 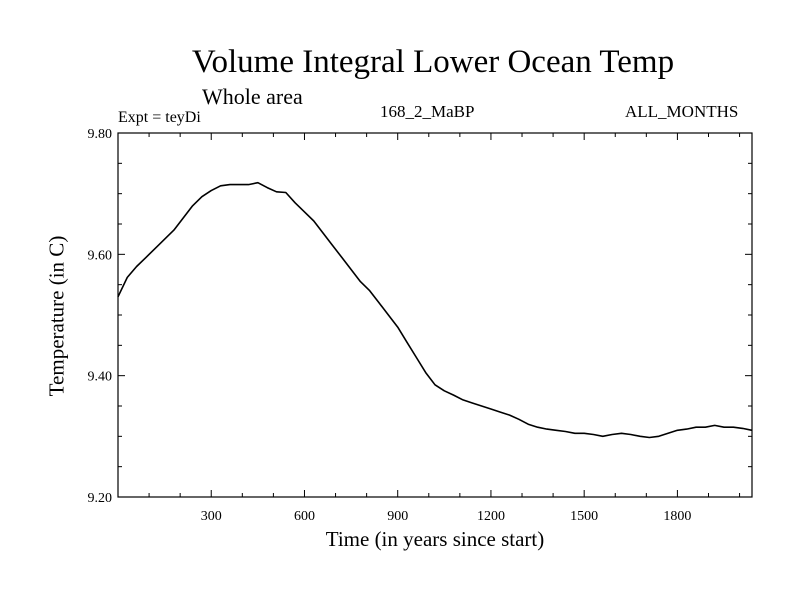 I want to click on chart-subtitle: Whole area, so click(x=252, y=96).